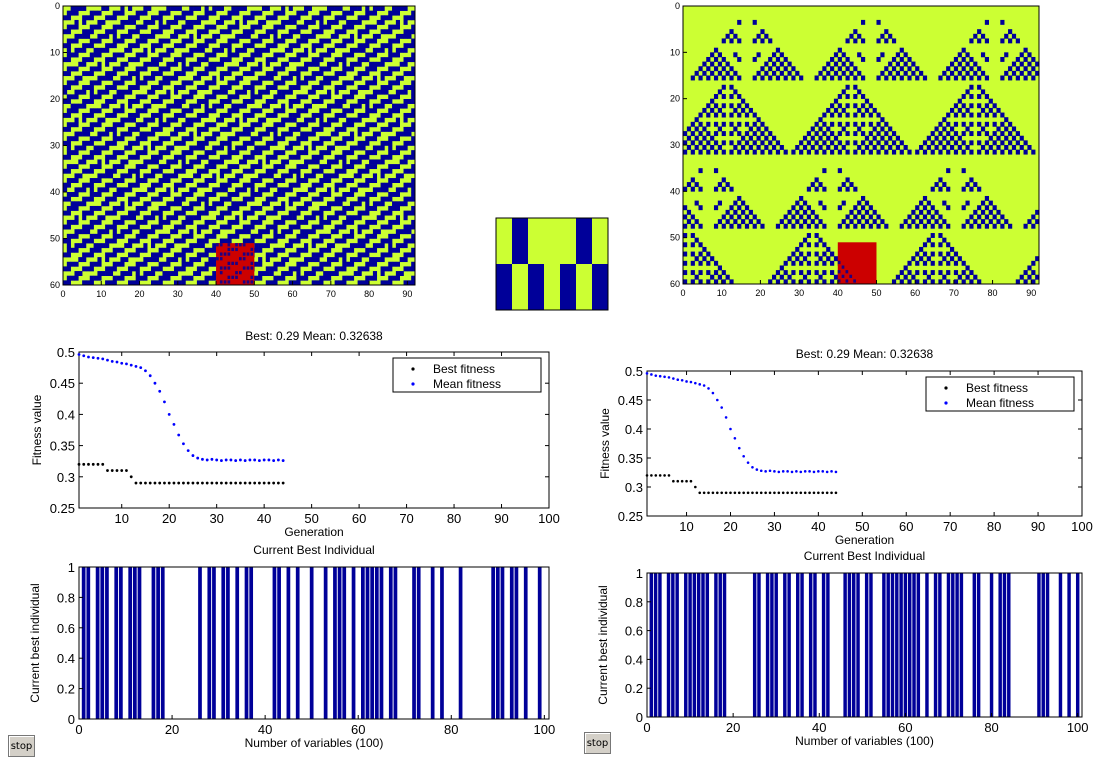 The height and width of the screenshot is (763, 1100). Describe the element at coordinates (313, 532) in the screenshot. I see `fitness-left-xlabel: Generation` at that location.